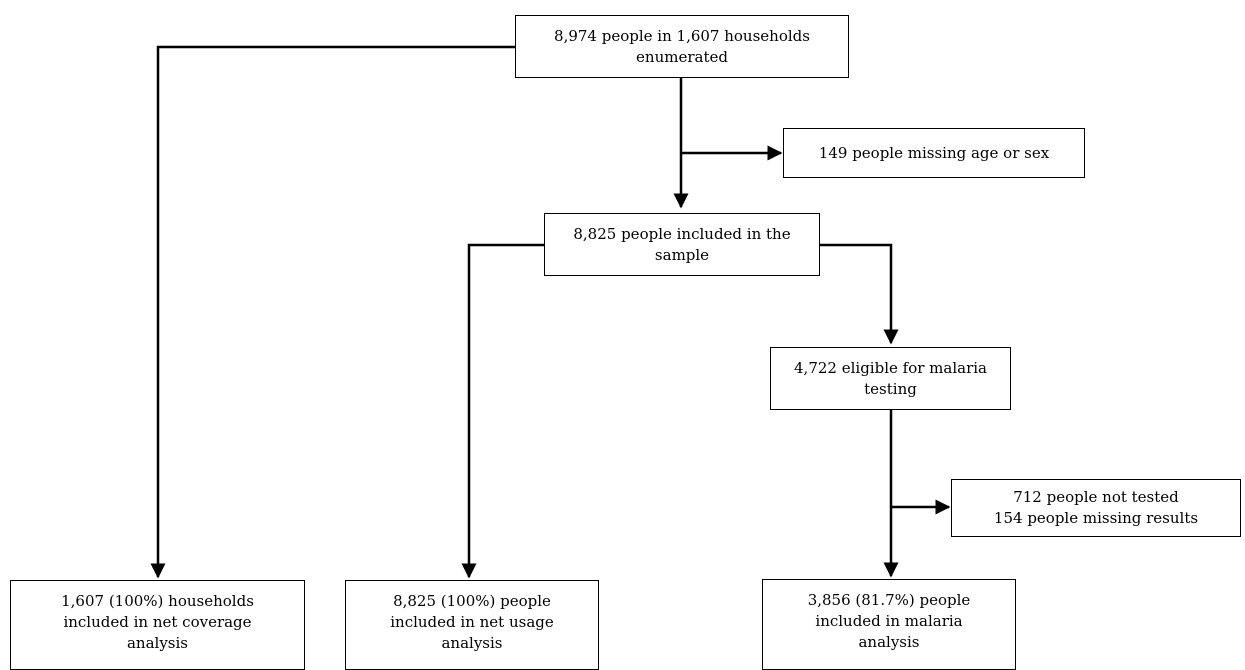  I want to click on node-malaria-analysis-line-1: 3,856 (81.7%) people, so click(889, 600).